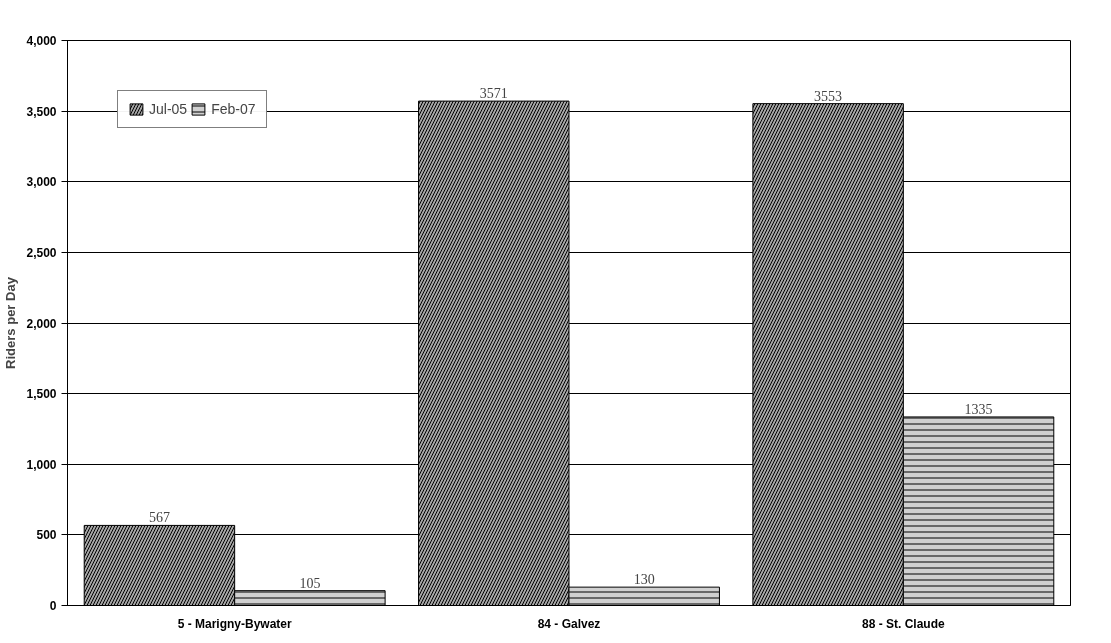 This screenshot has height=643, width=1111. What do you see at coordinates (310, 583) in the screenshot?
I see `data-label: 105` at bounding box center [310, 583].